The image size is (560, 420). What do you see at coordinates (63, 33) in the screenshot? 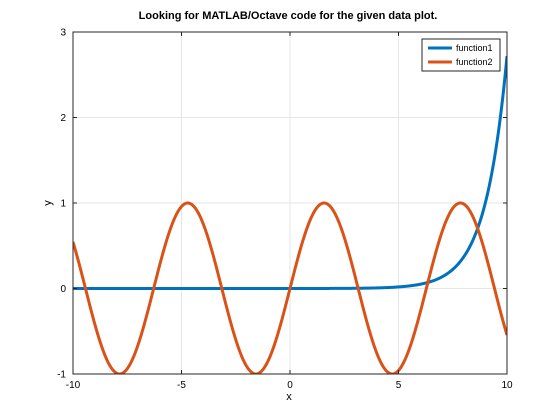
I see `y-tick-label: 3` at bounding box center [63, 33].